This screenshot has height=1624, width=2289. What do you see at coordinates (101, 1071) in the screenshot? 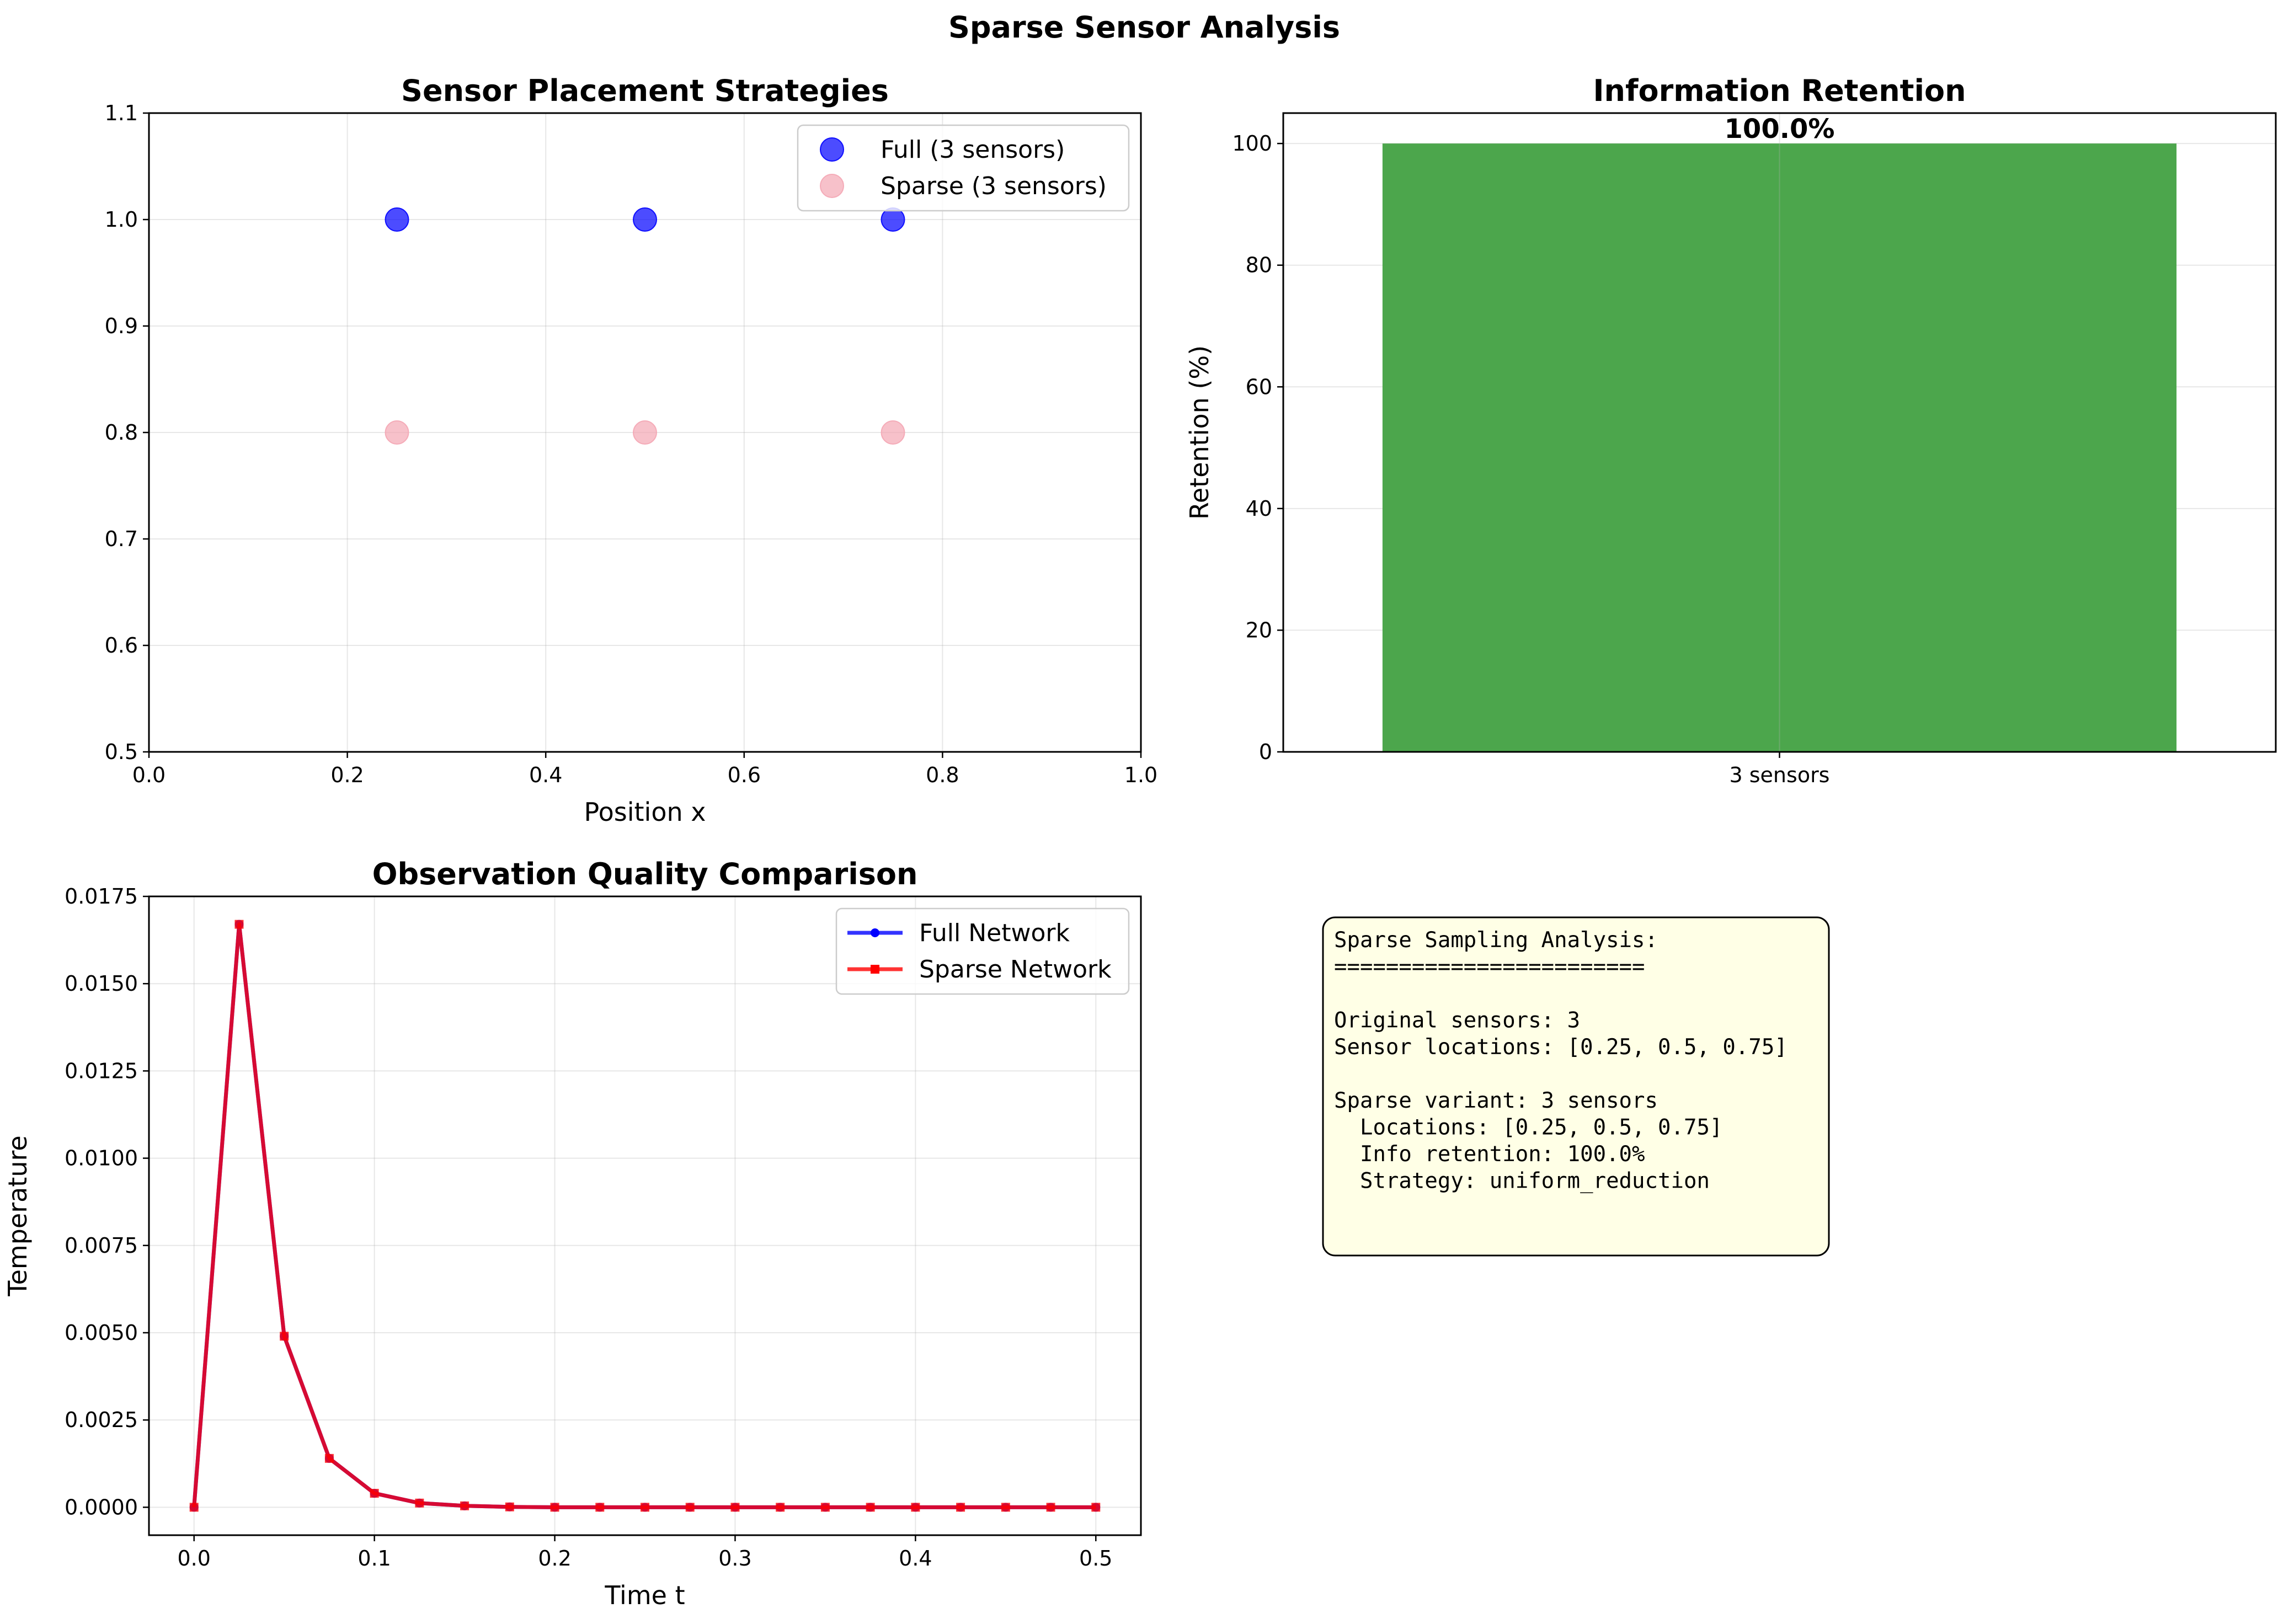
I see `y-tick-label: 0.0125` at bounding box center [101, 1071].